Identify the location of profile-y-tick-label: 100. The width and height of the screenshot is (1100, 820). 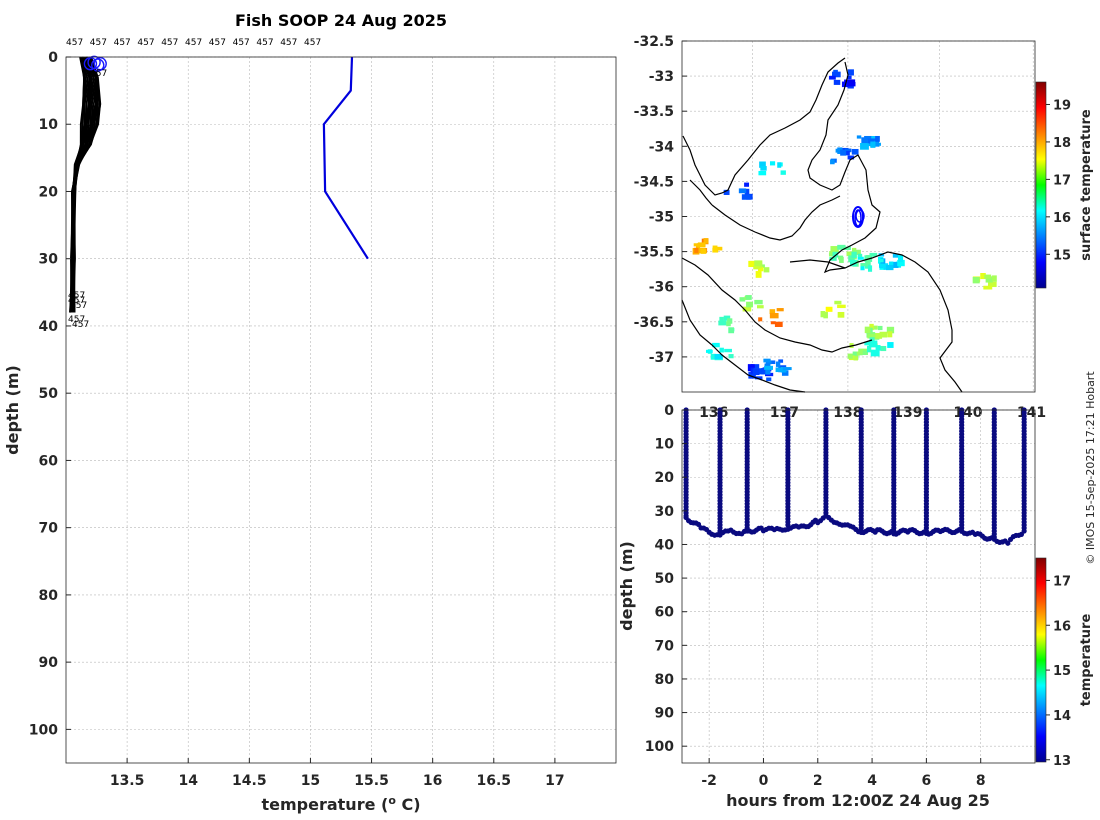
(43, 730).